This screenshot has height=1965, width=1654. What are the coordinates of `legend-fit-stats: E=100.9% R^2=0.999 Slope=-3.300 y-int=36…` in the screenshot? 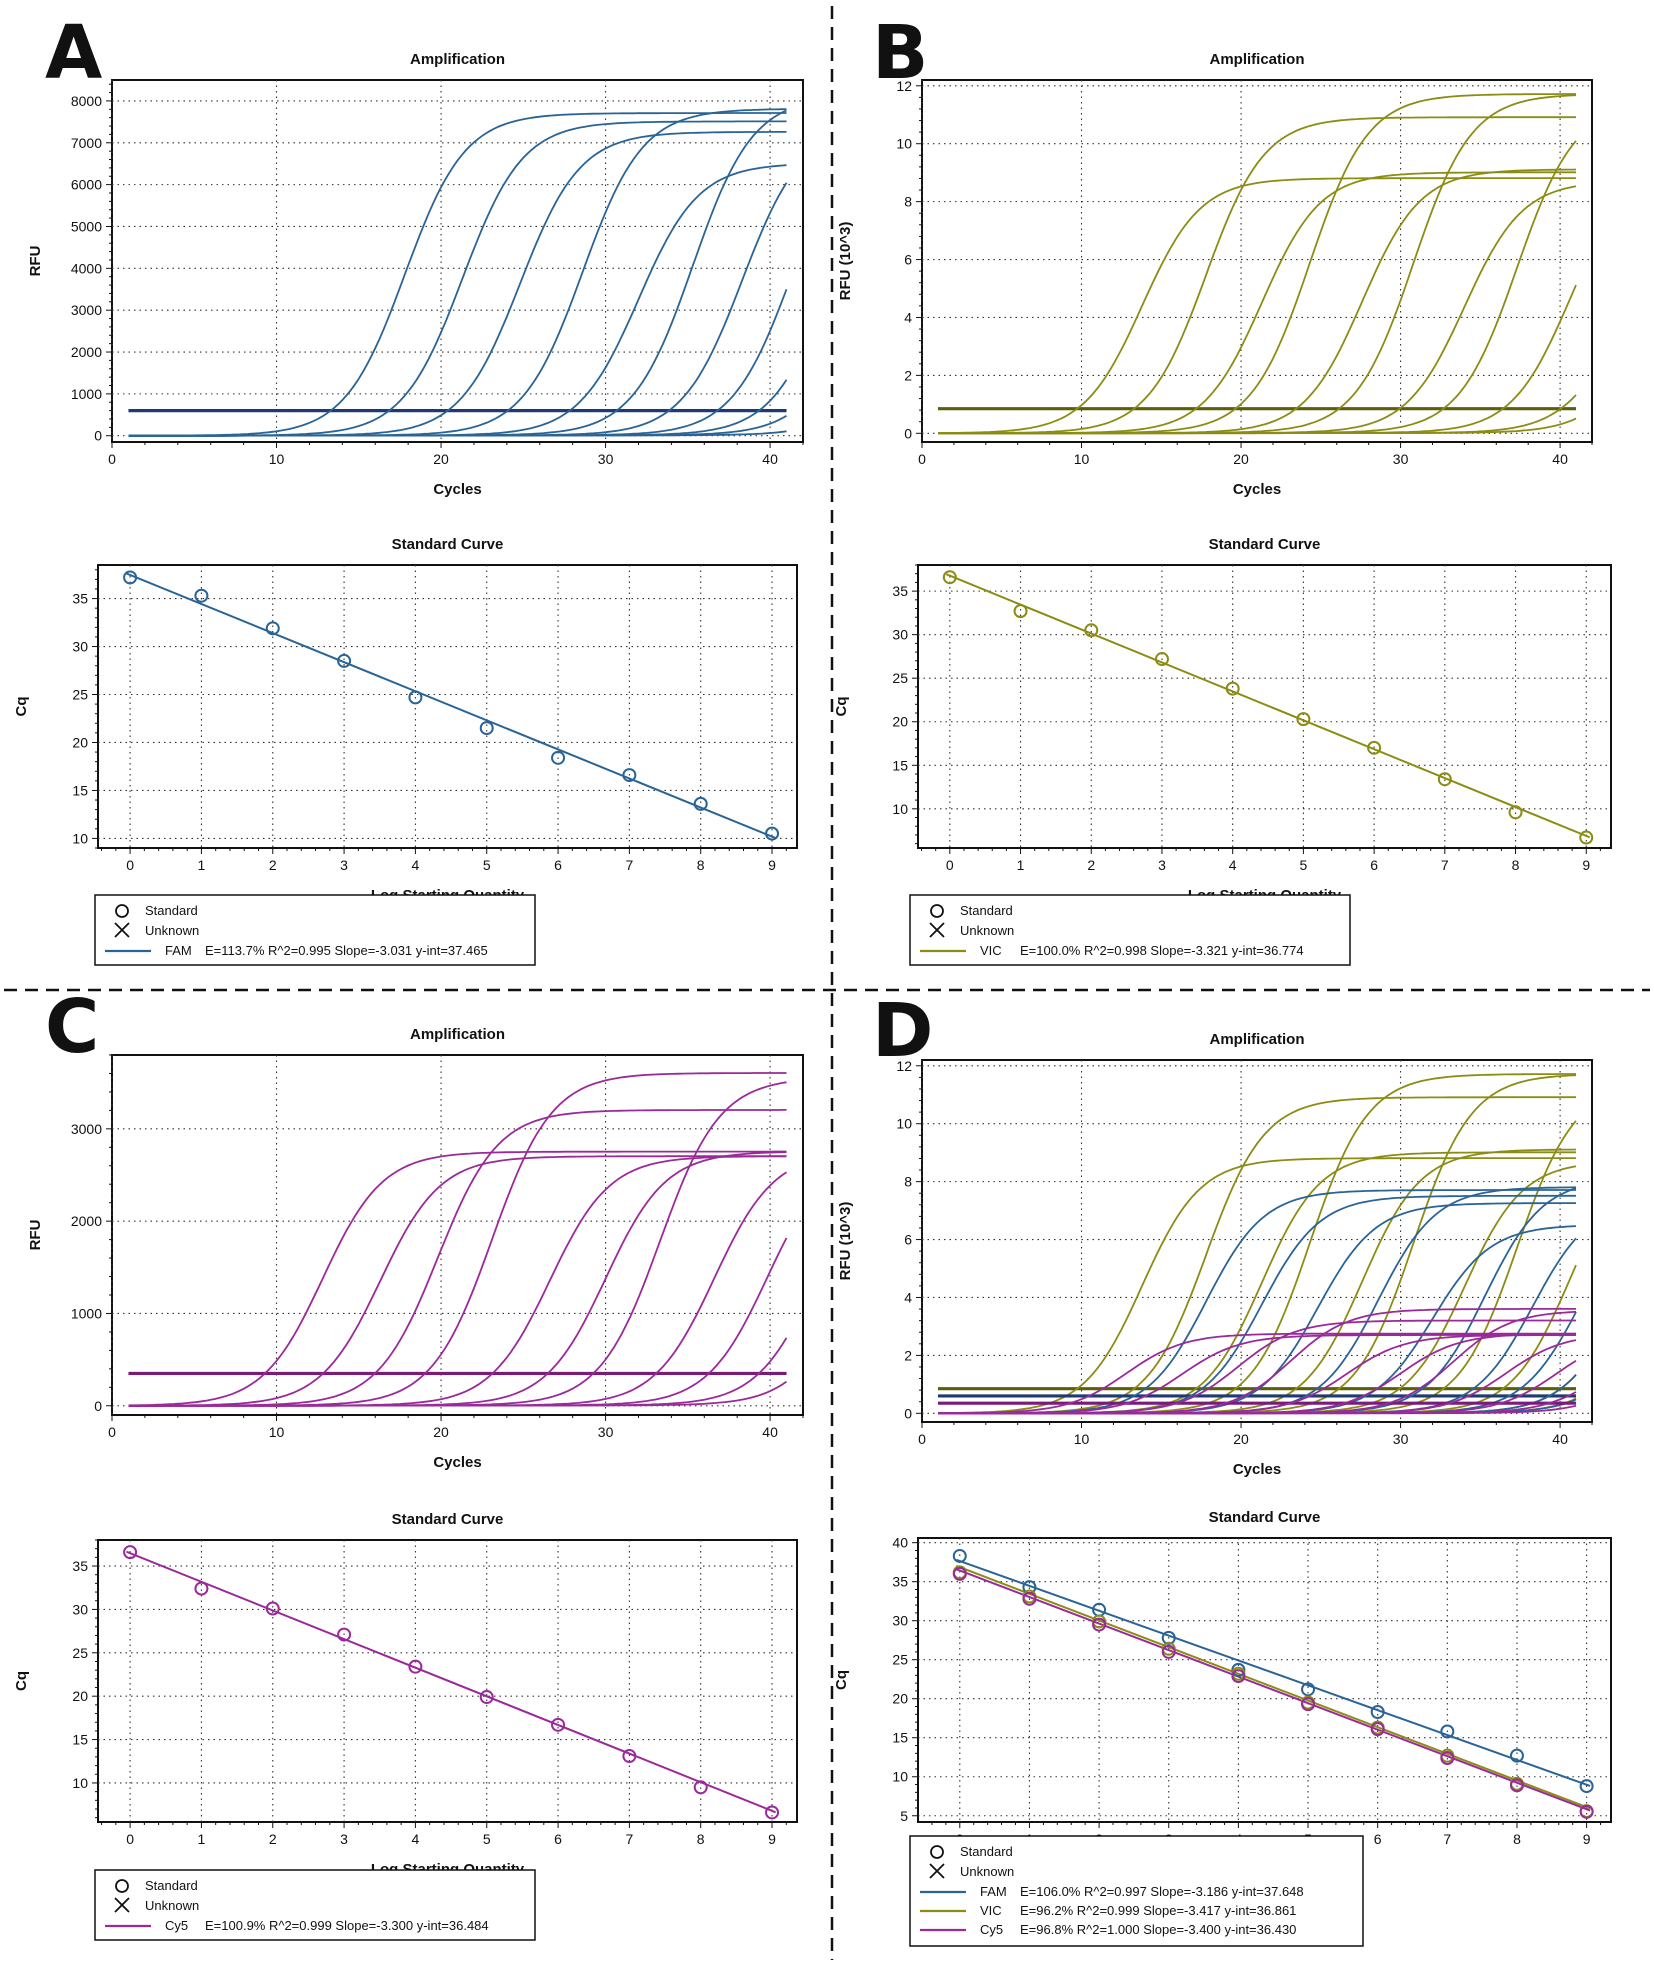 It's located at (347, 1925).